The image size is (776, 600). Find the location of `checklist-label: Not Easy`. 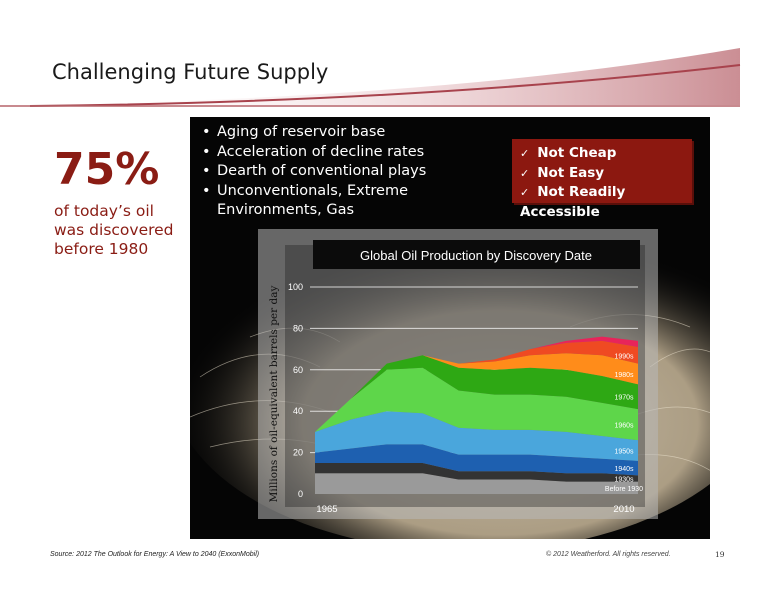

checklist-label: Not Easy is located at coordinates (571, 172).